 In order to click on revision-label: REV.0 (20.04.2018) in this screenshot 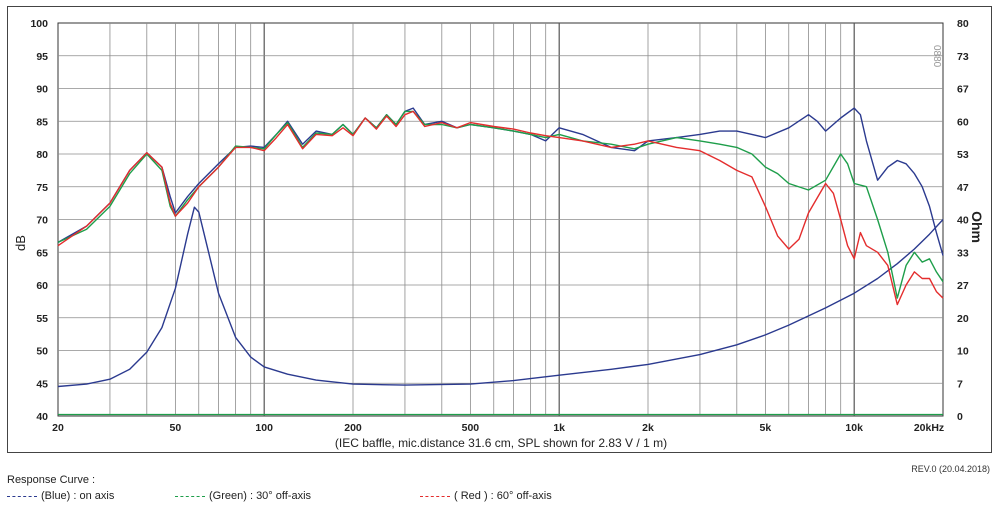, I will do `click(950, 469)`.